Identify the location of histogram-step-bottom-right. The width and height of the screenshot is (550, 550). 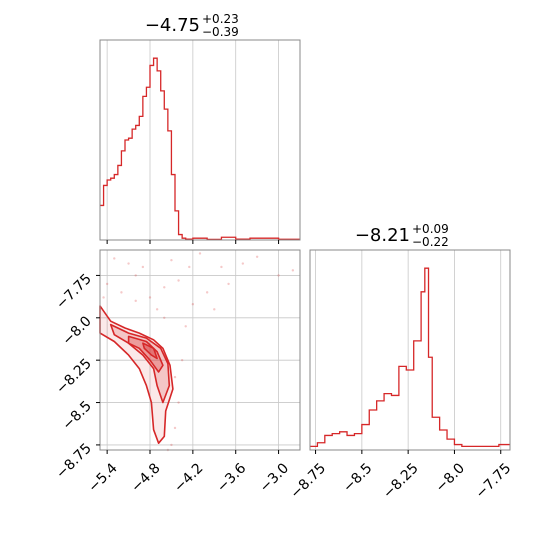
(410, 357).